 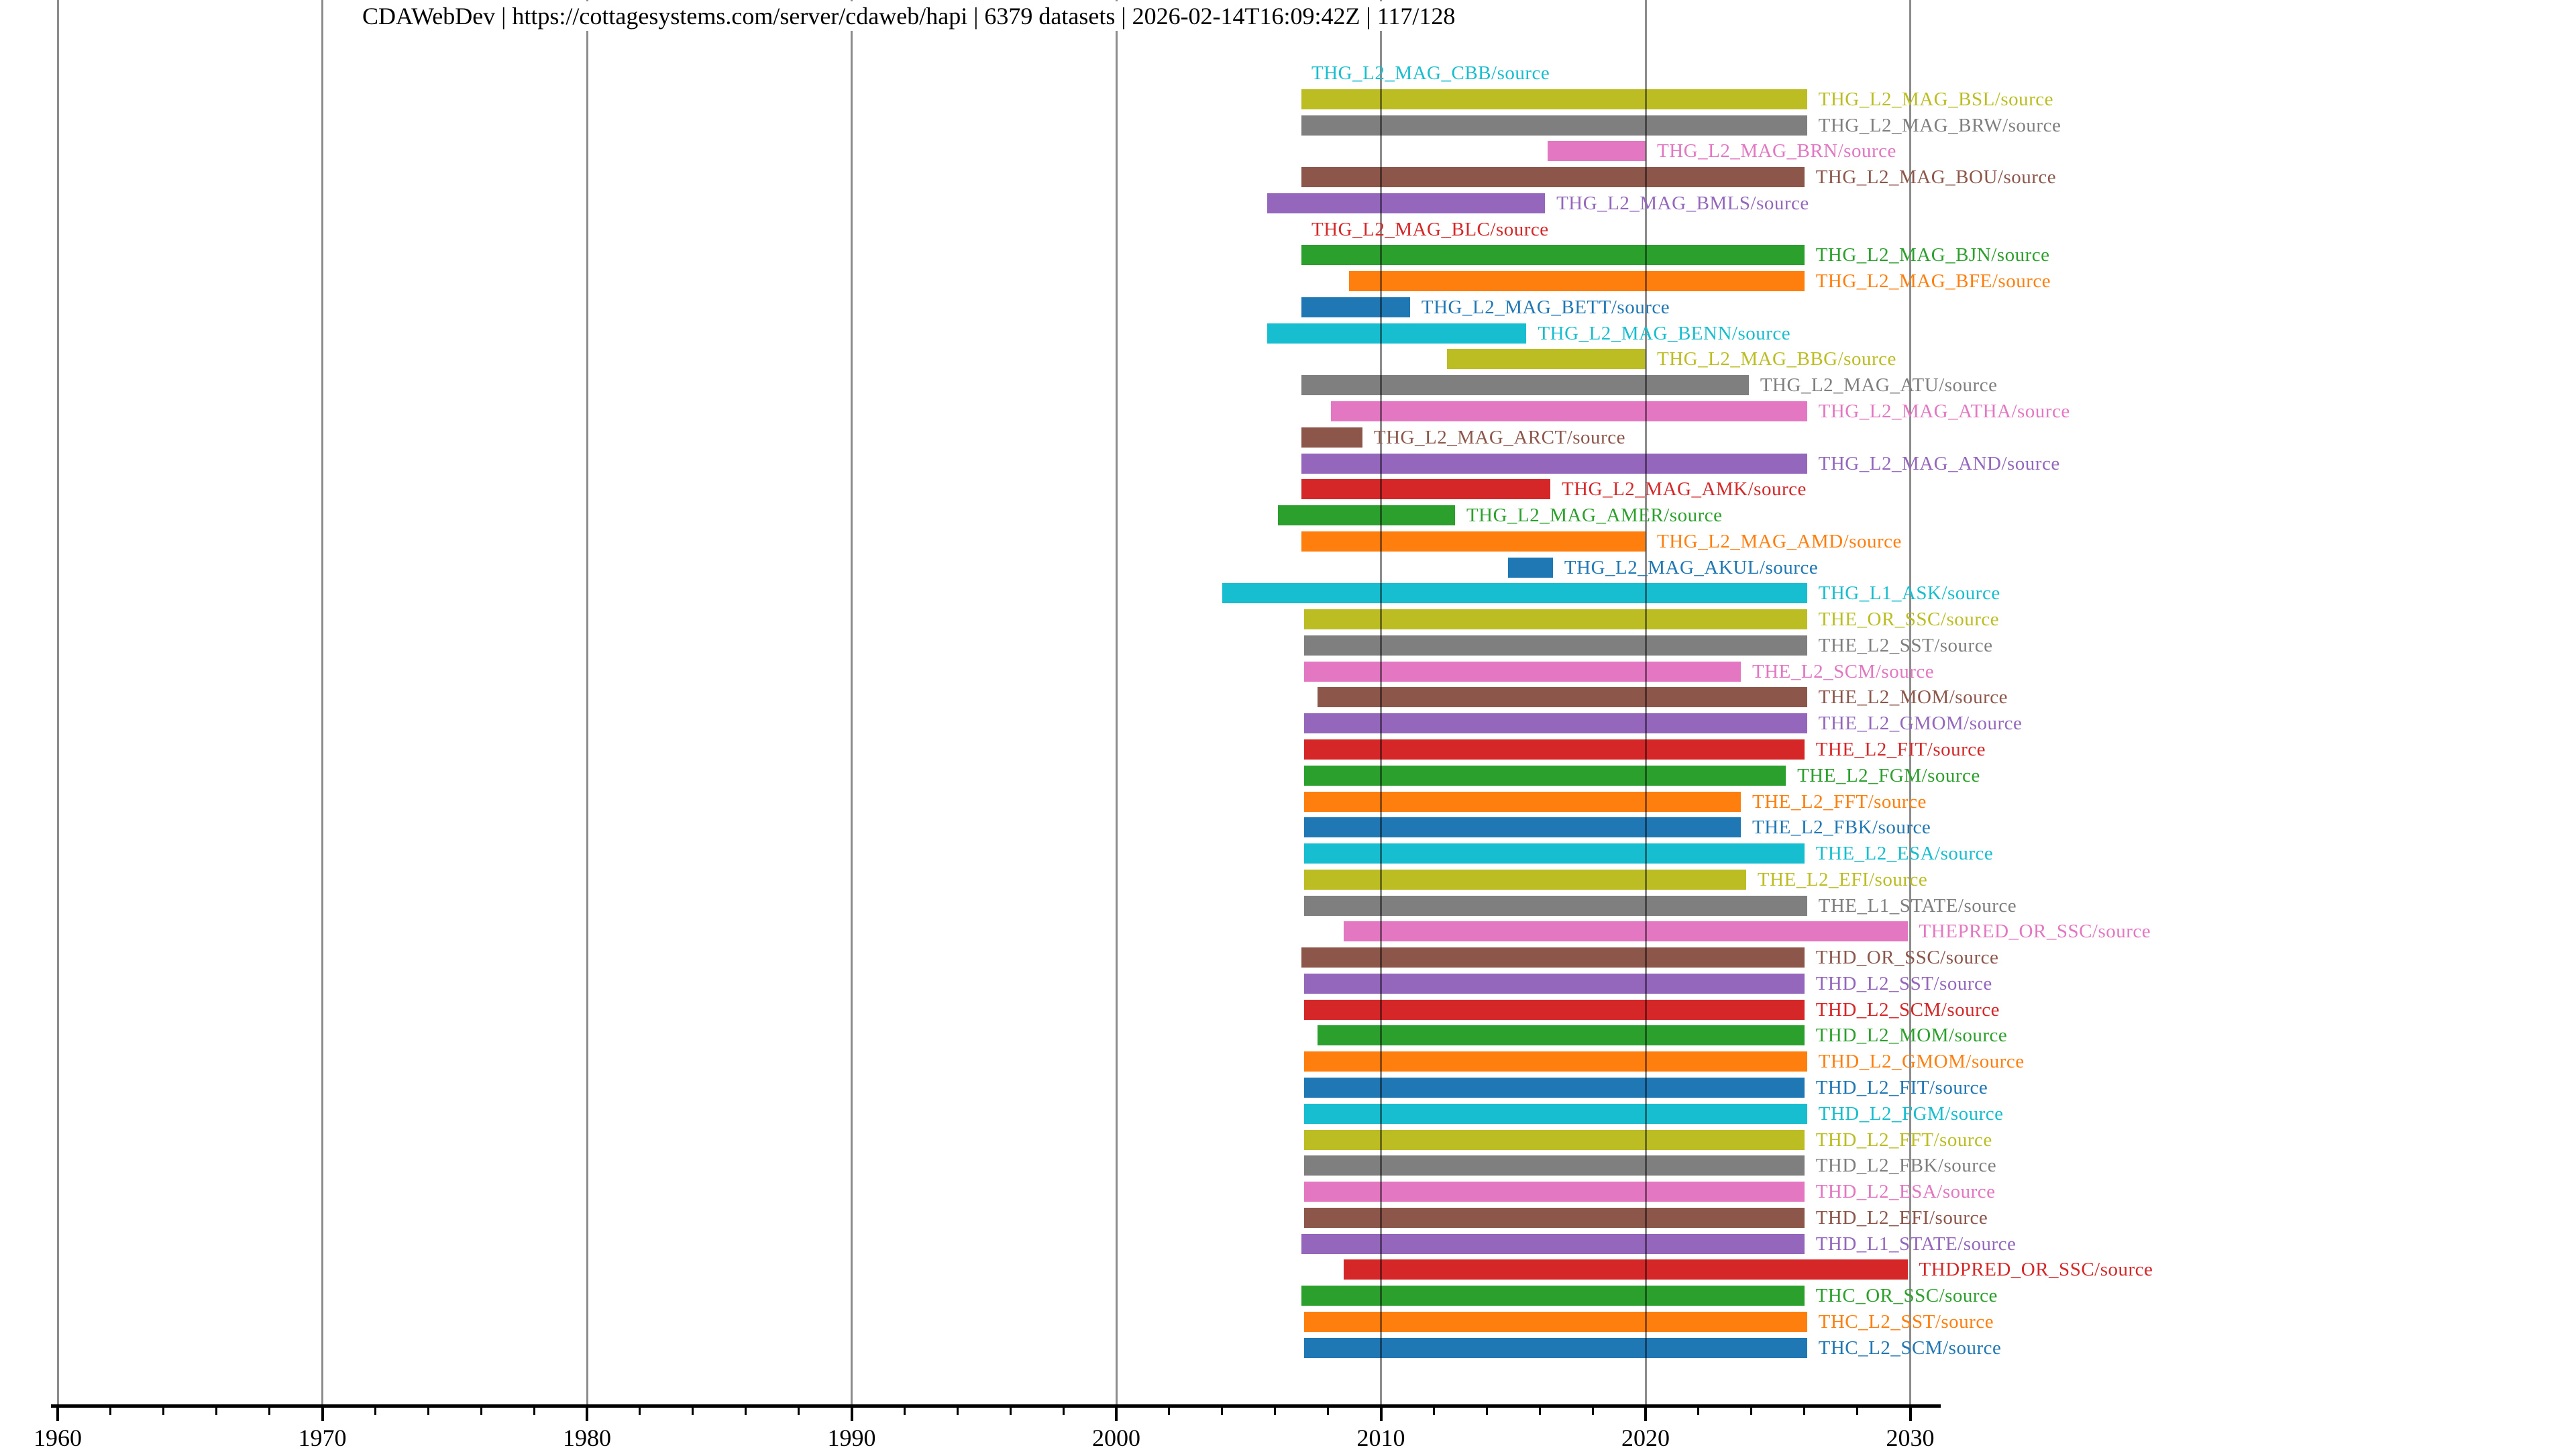 I want to click on dataset-label: THD_L2_SST/source, so click(x=1903, y=983).